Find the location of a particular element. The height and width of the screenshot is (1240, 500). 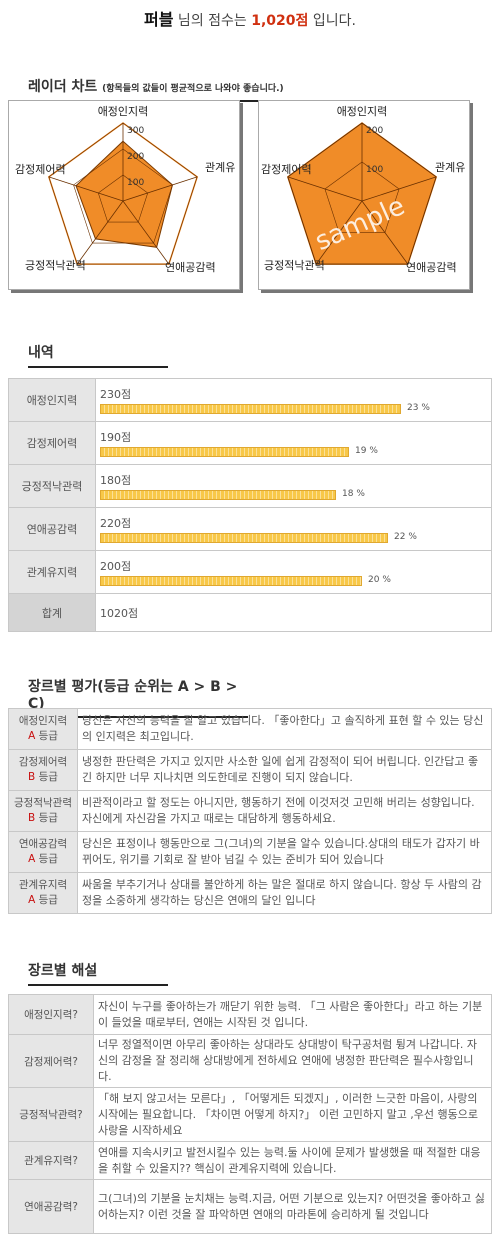

history-row-cell: 190점 19 % is located at coordinates (293, 443).